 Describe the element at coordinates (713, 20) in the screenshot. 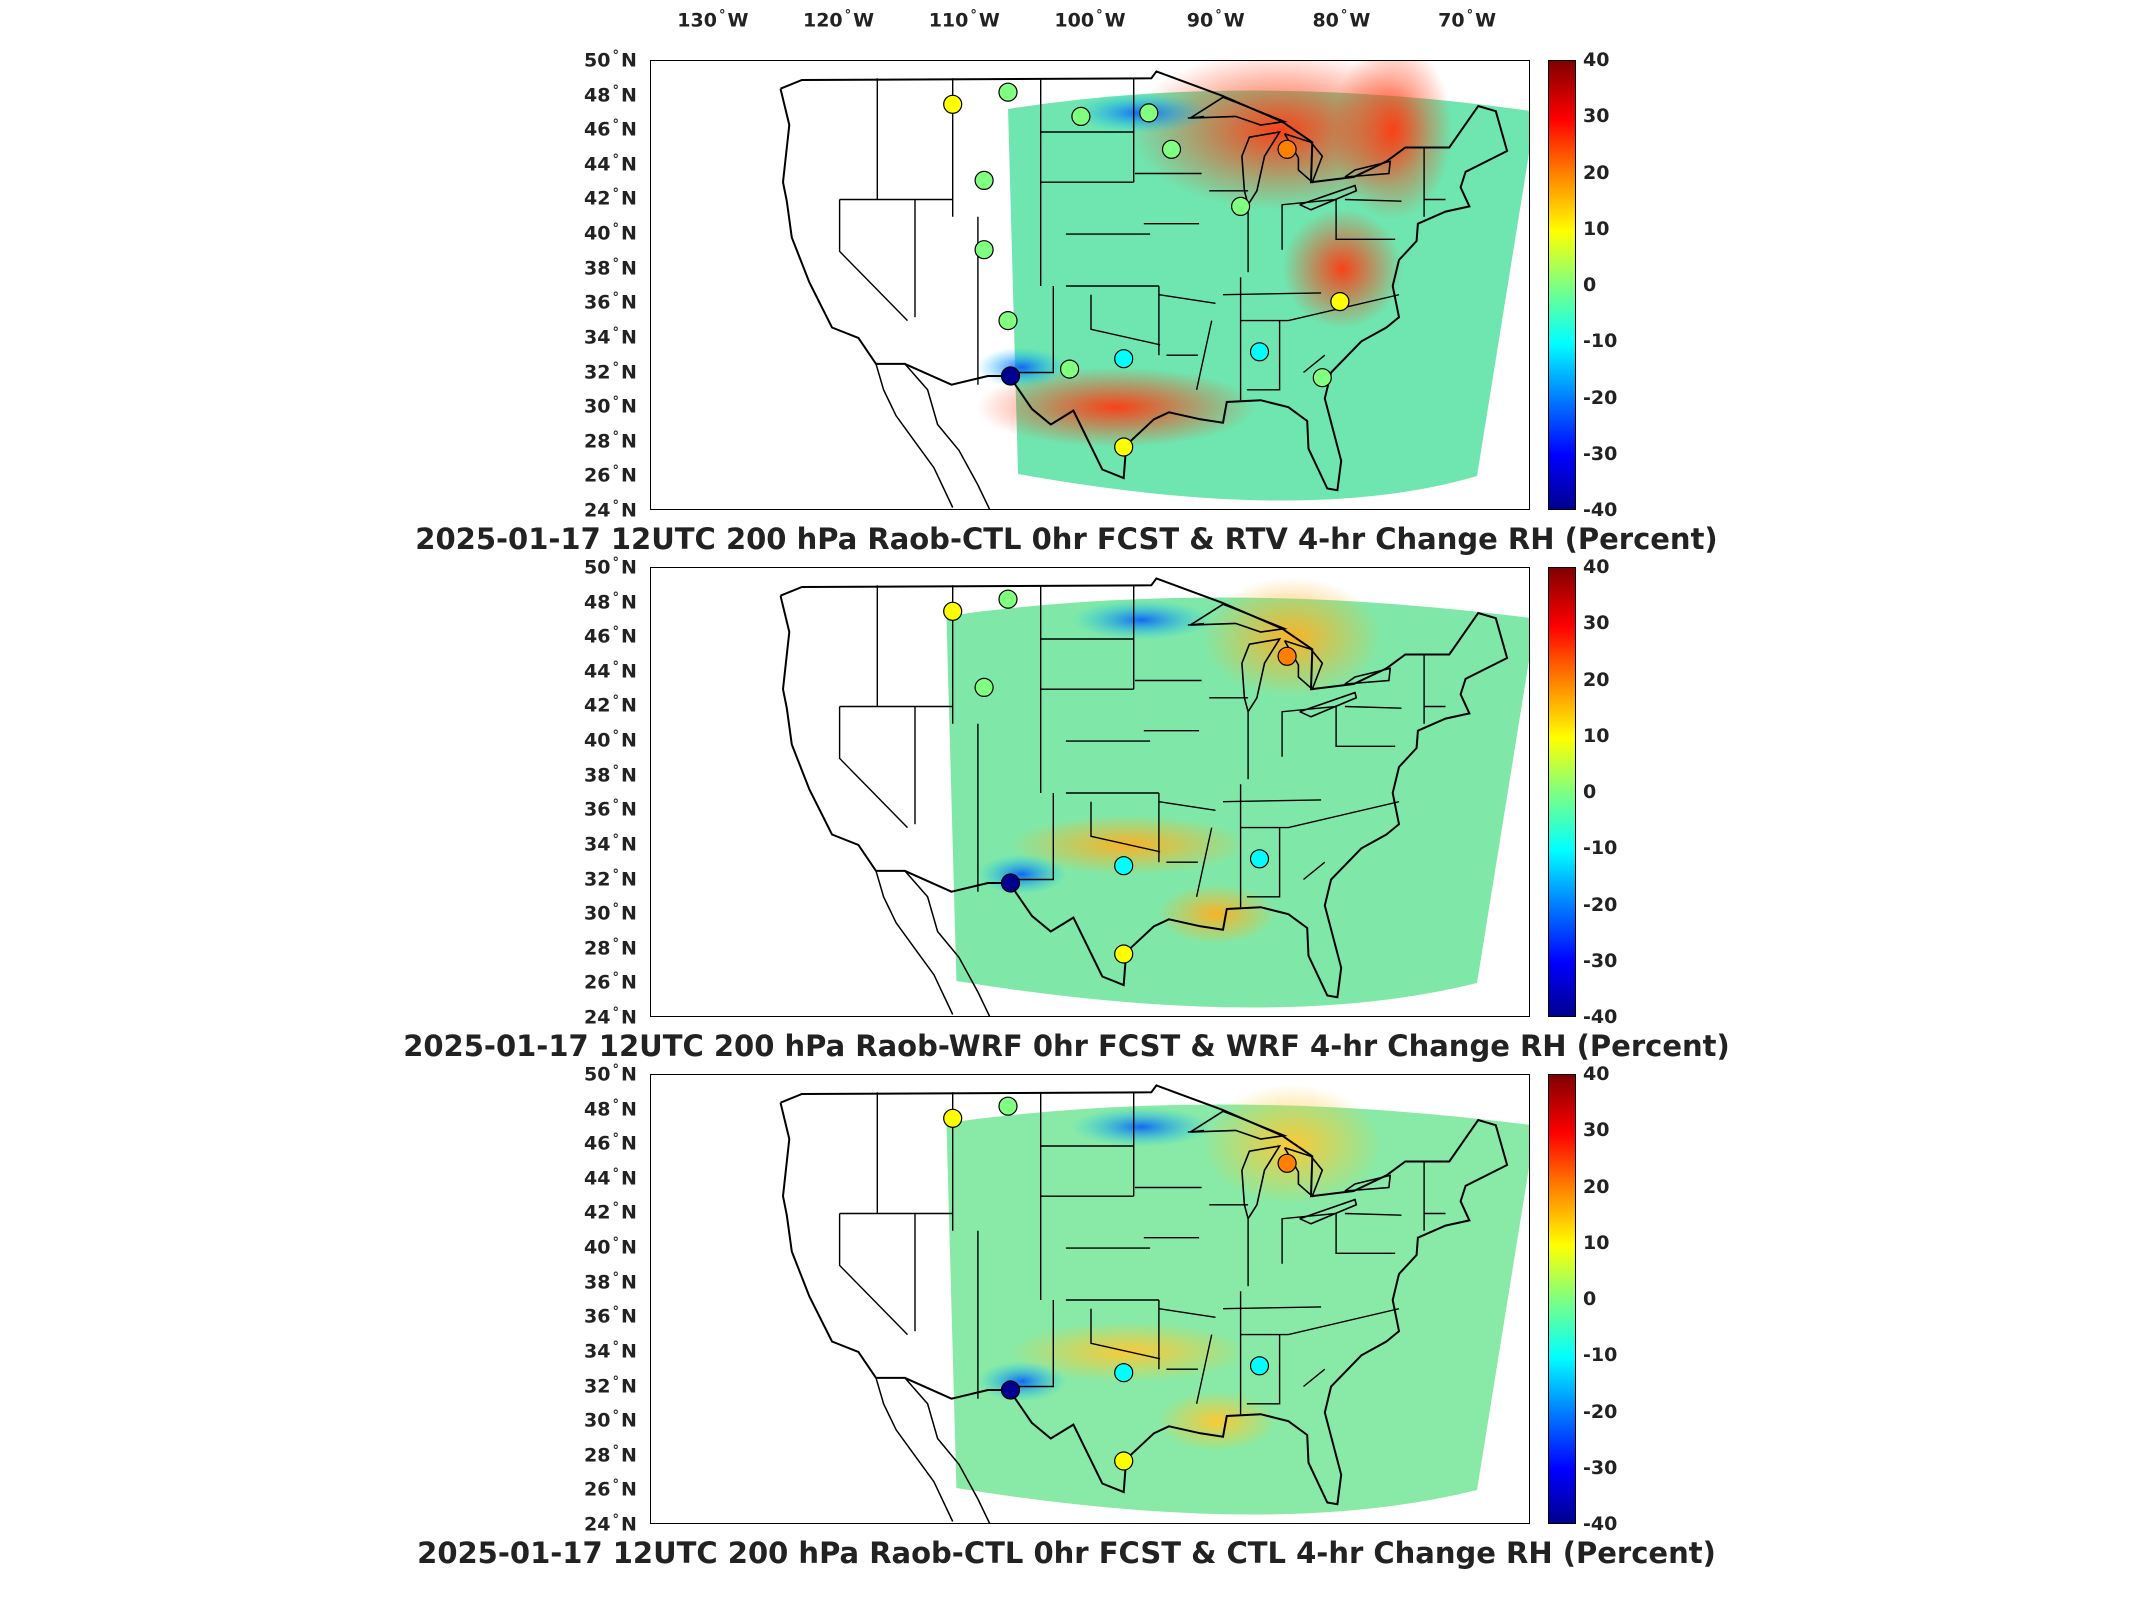

I see `longitude-label: 130 ° W` at that location.